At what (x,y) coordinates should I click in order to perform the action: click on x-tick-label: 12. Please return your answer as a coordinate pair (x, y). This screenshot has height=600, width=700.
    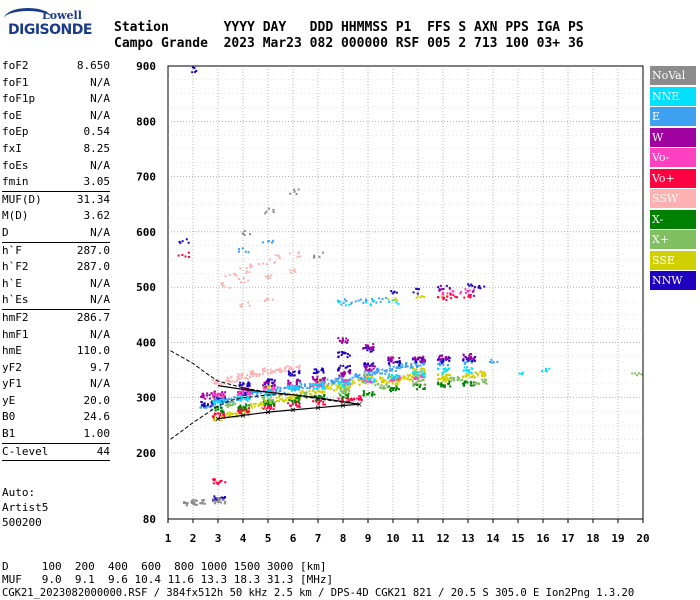
    Looking at the image, I should click on (442, 538).